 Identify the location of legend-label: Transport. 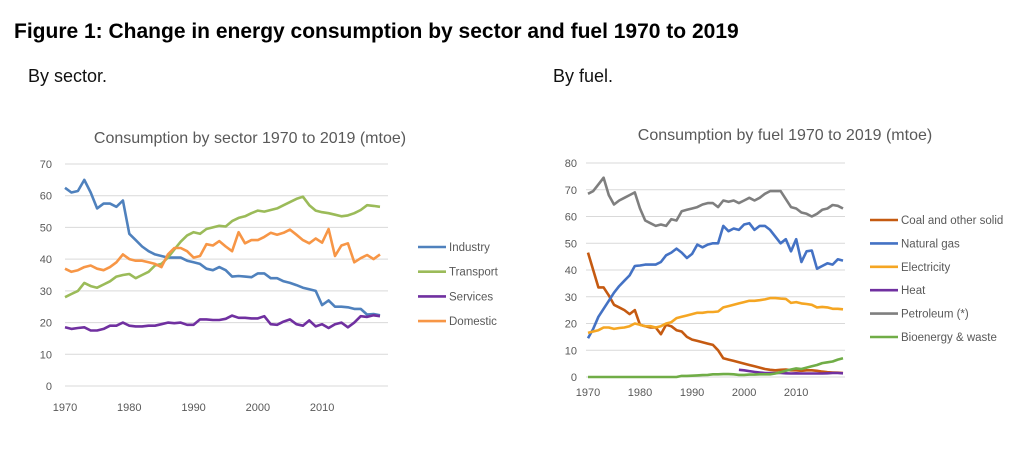
(474, 273).